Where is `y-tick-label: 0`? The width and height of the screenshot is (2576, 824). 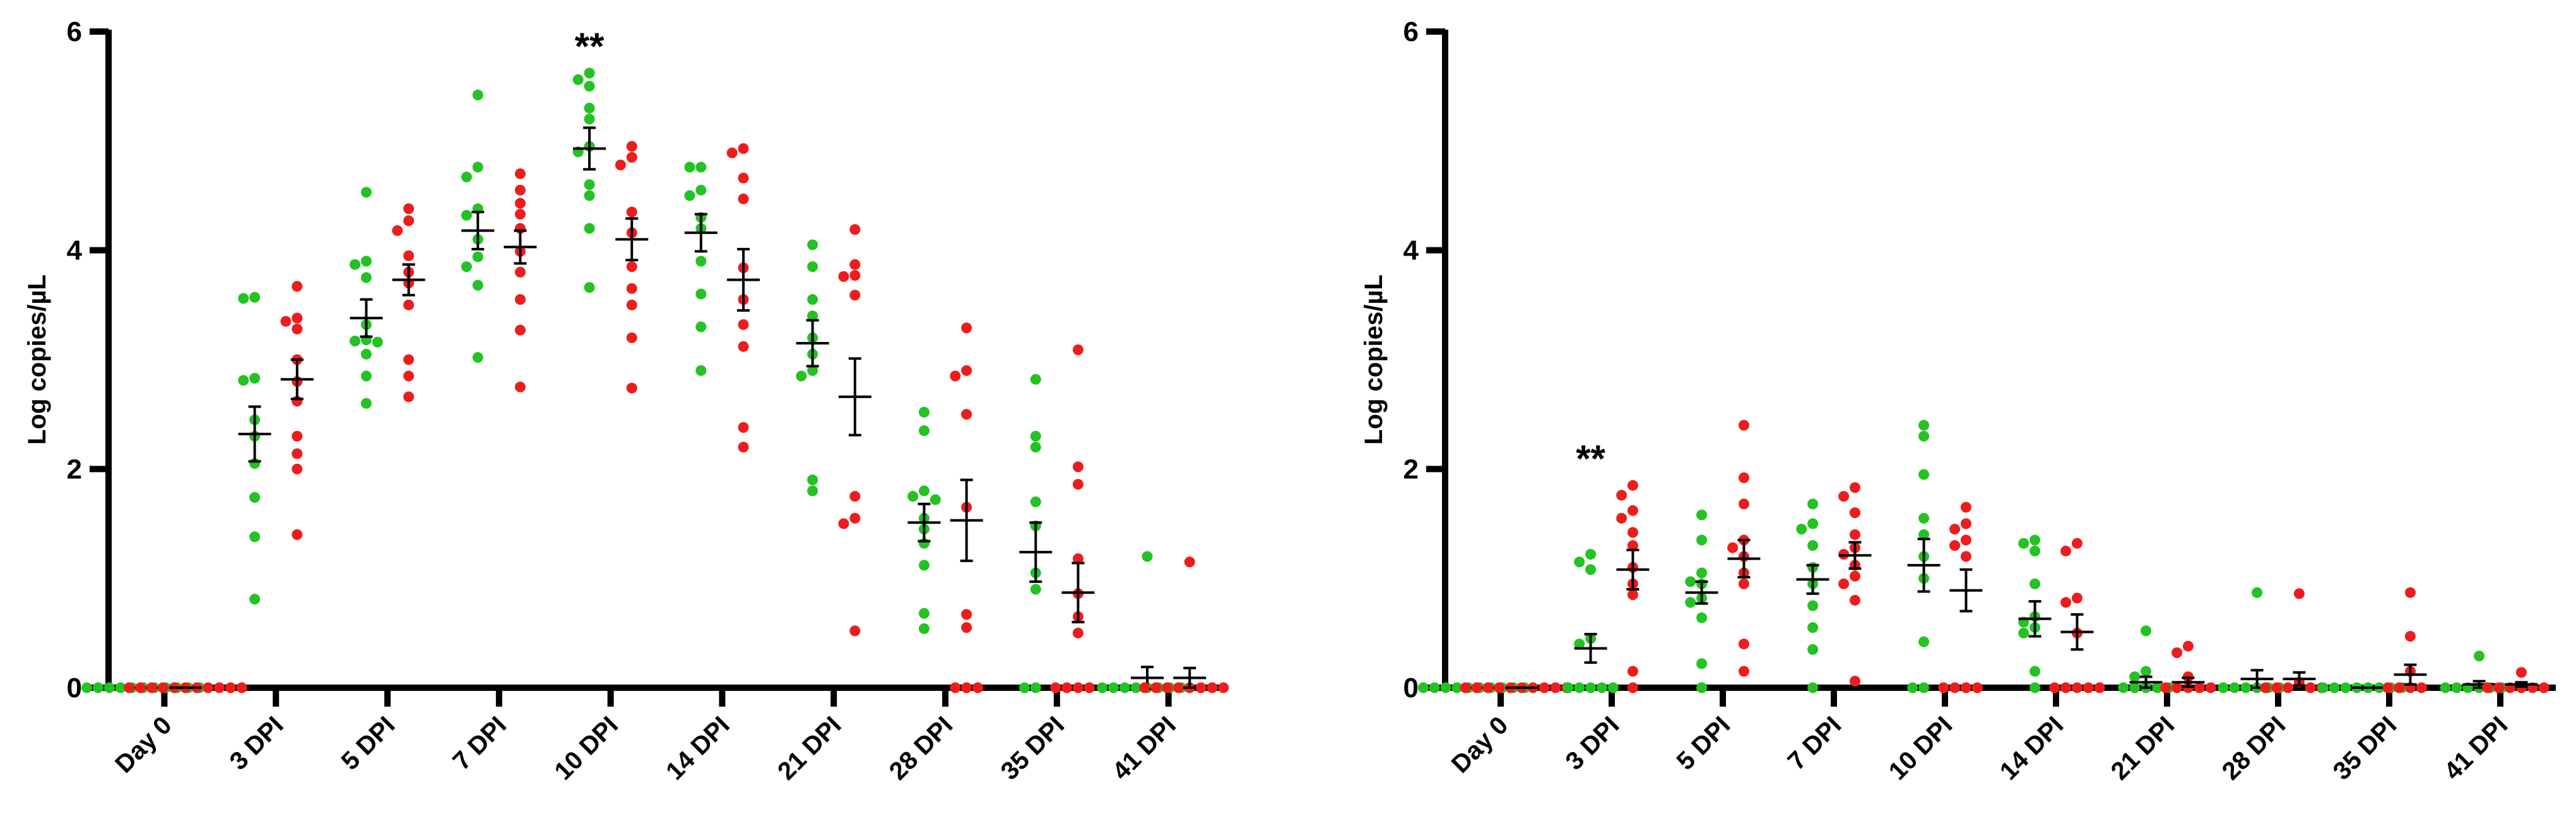
y-tick-label: 0 is located at coordinates (1411, 688).